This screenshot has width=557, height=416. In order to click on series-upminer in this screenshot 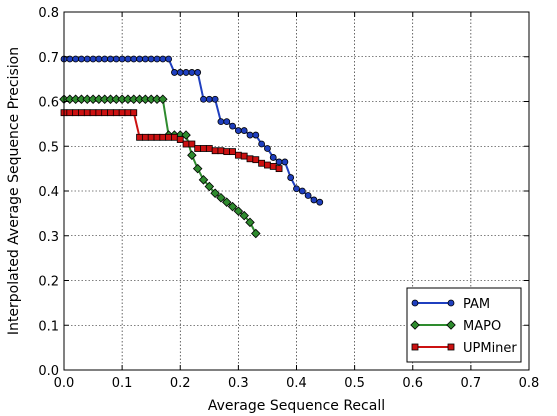, I will do `click(171, 141)`.